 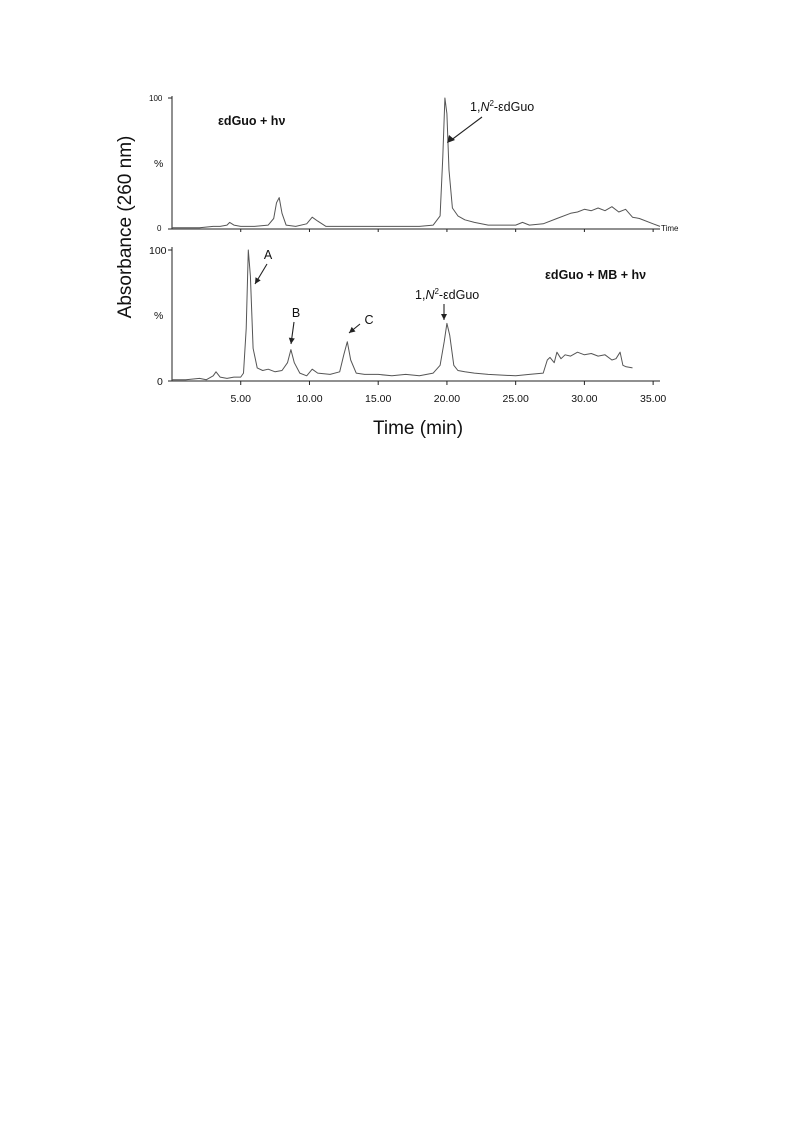 What do you see at coordinates (268, 255) in the screenshot?
I see `peak-label-a: A` at bounding box center [268, 255].